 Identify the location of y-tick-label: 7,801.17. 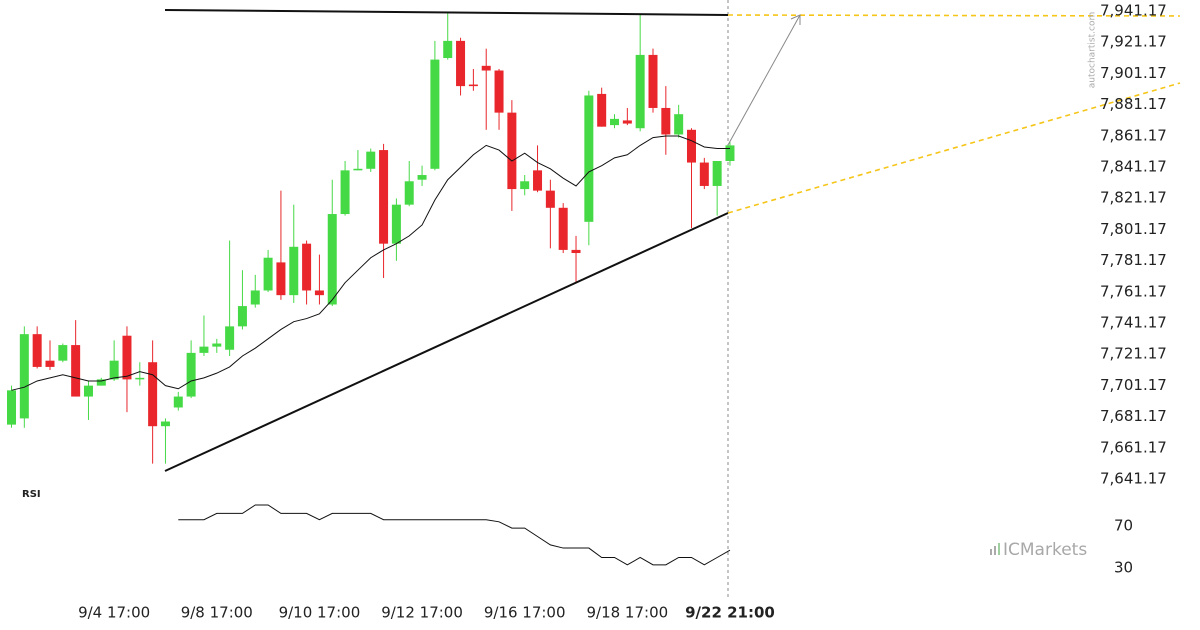
(1133, 229).